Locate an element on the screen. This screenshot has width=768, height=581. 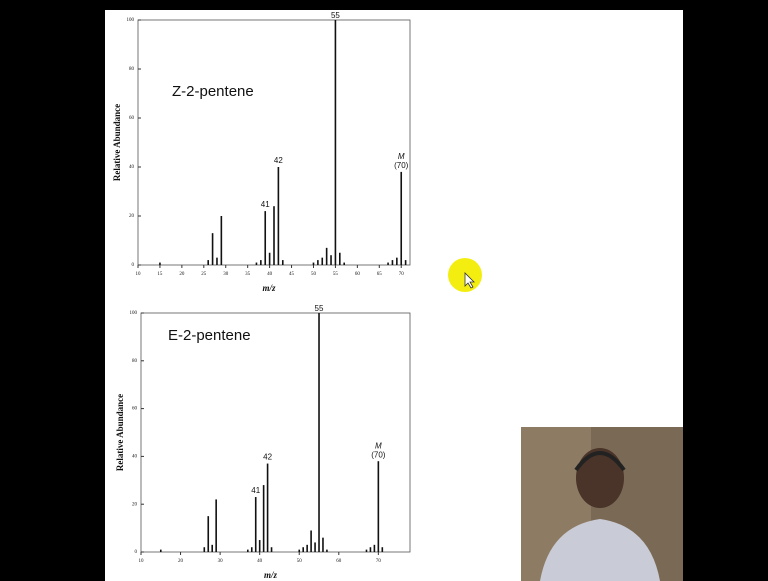
x-tick-label: 55 is located at coordinates (336, 274).